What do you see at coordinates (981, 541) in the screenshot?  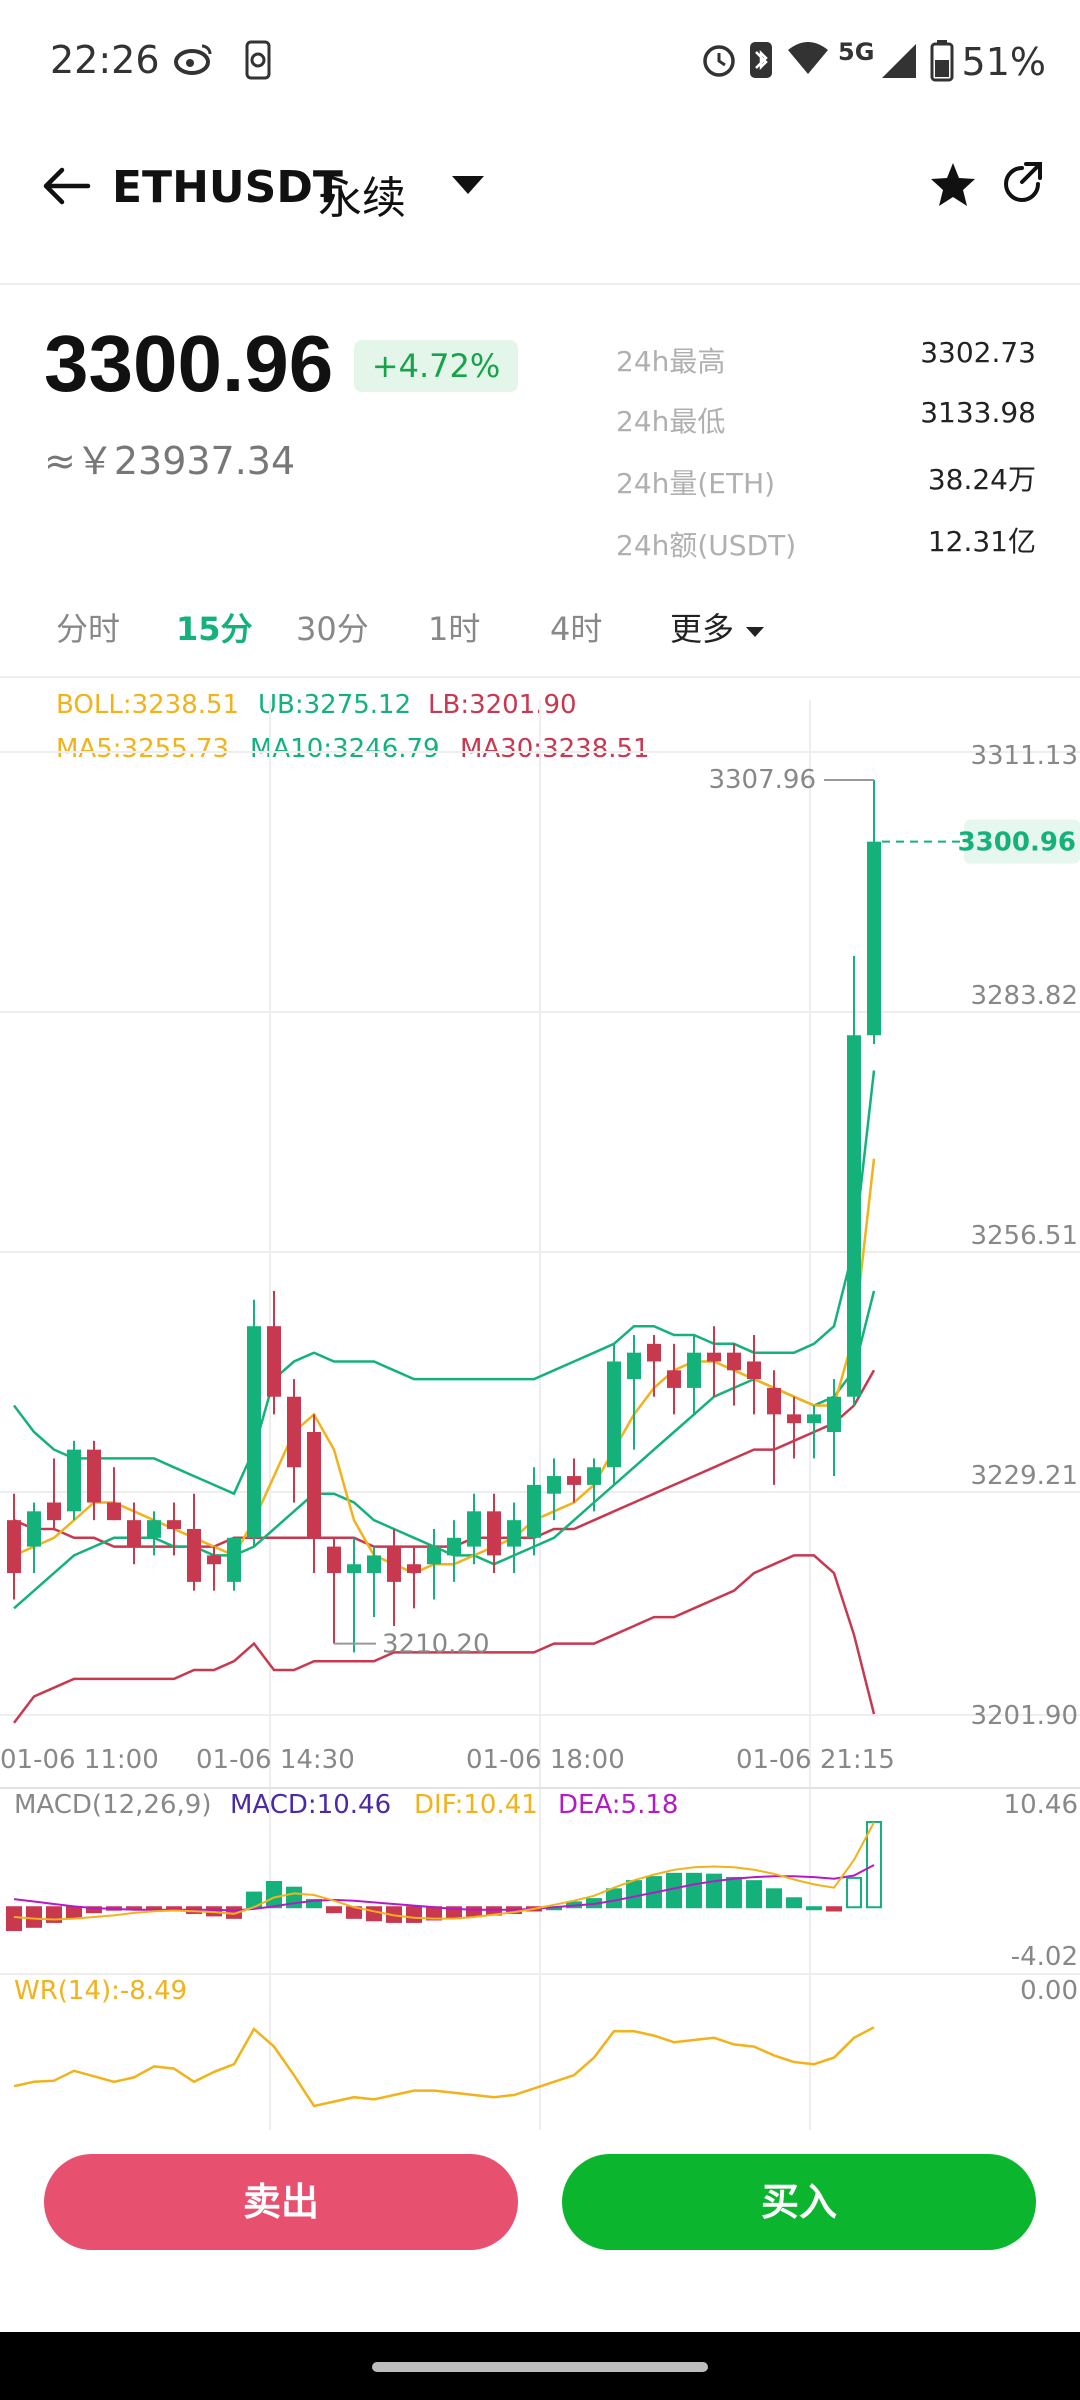 I see `stat-value-turnover: 12.31亿` at bounding box center [981, 541].